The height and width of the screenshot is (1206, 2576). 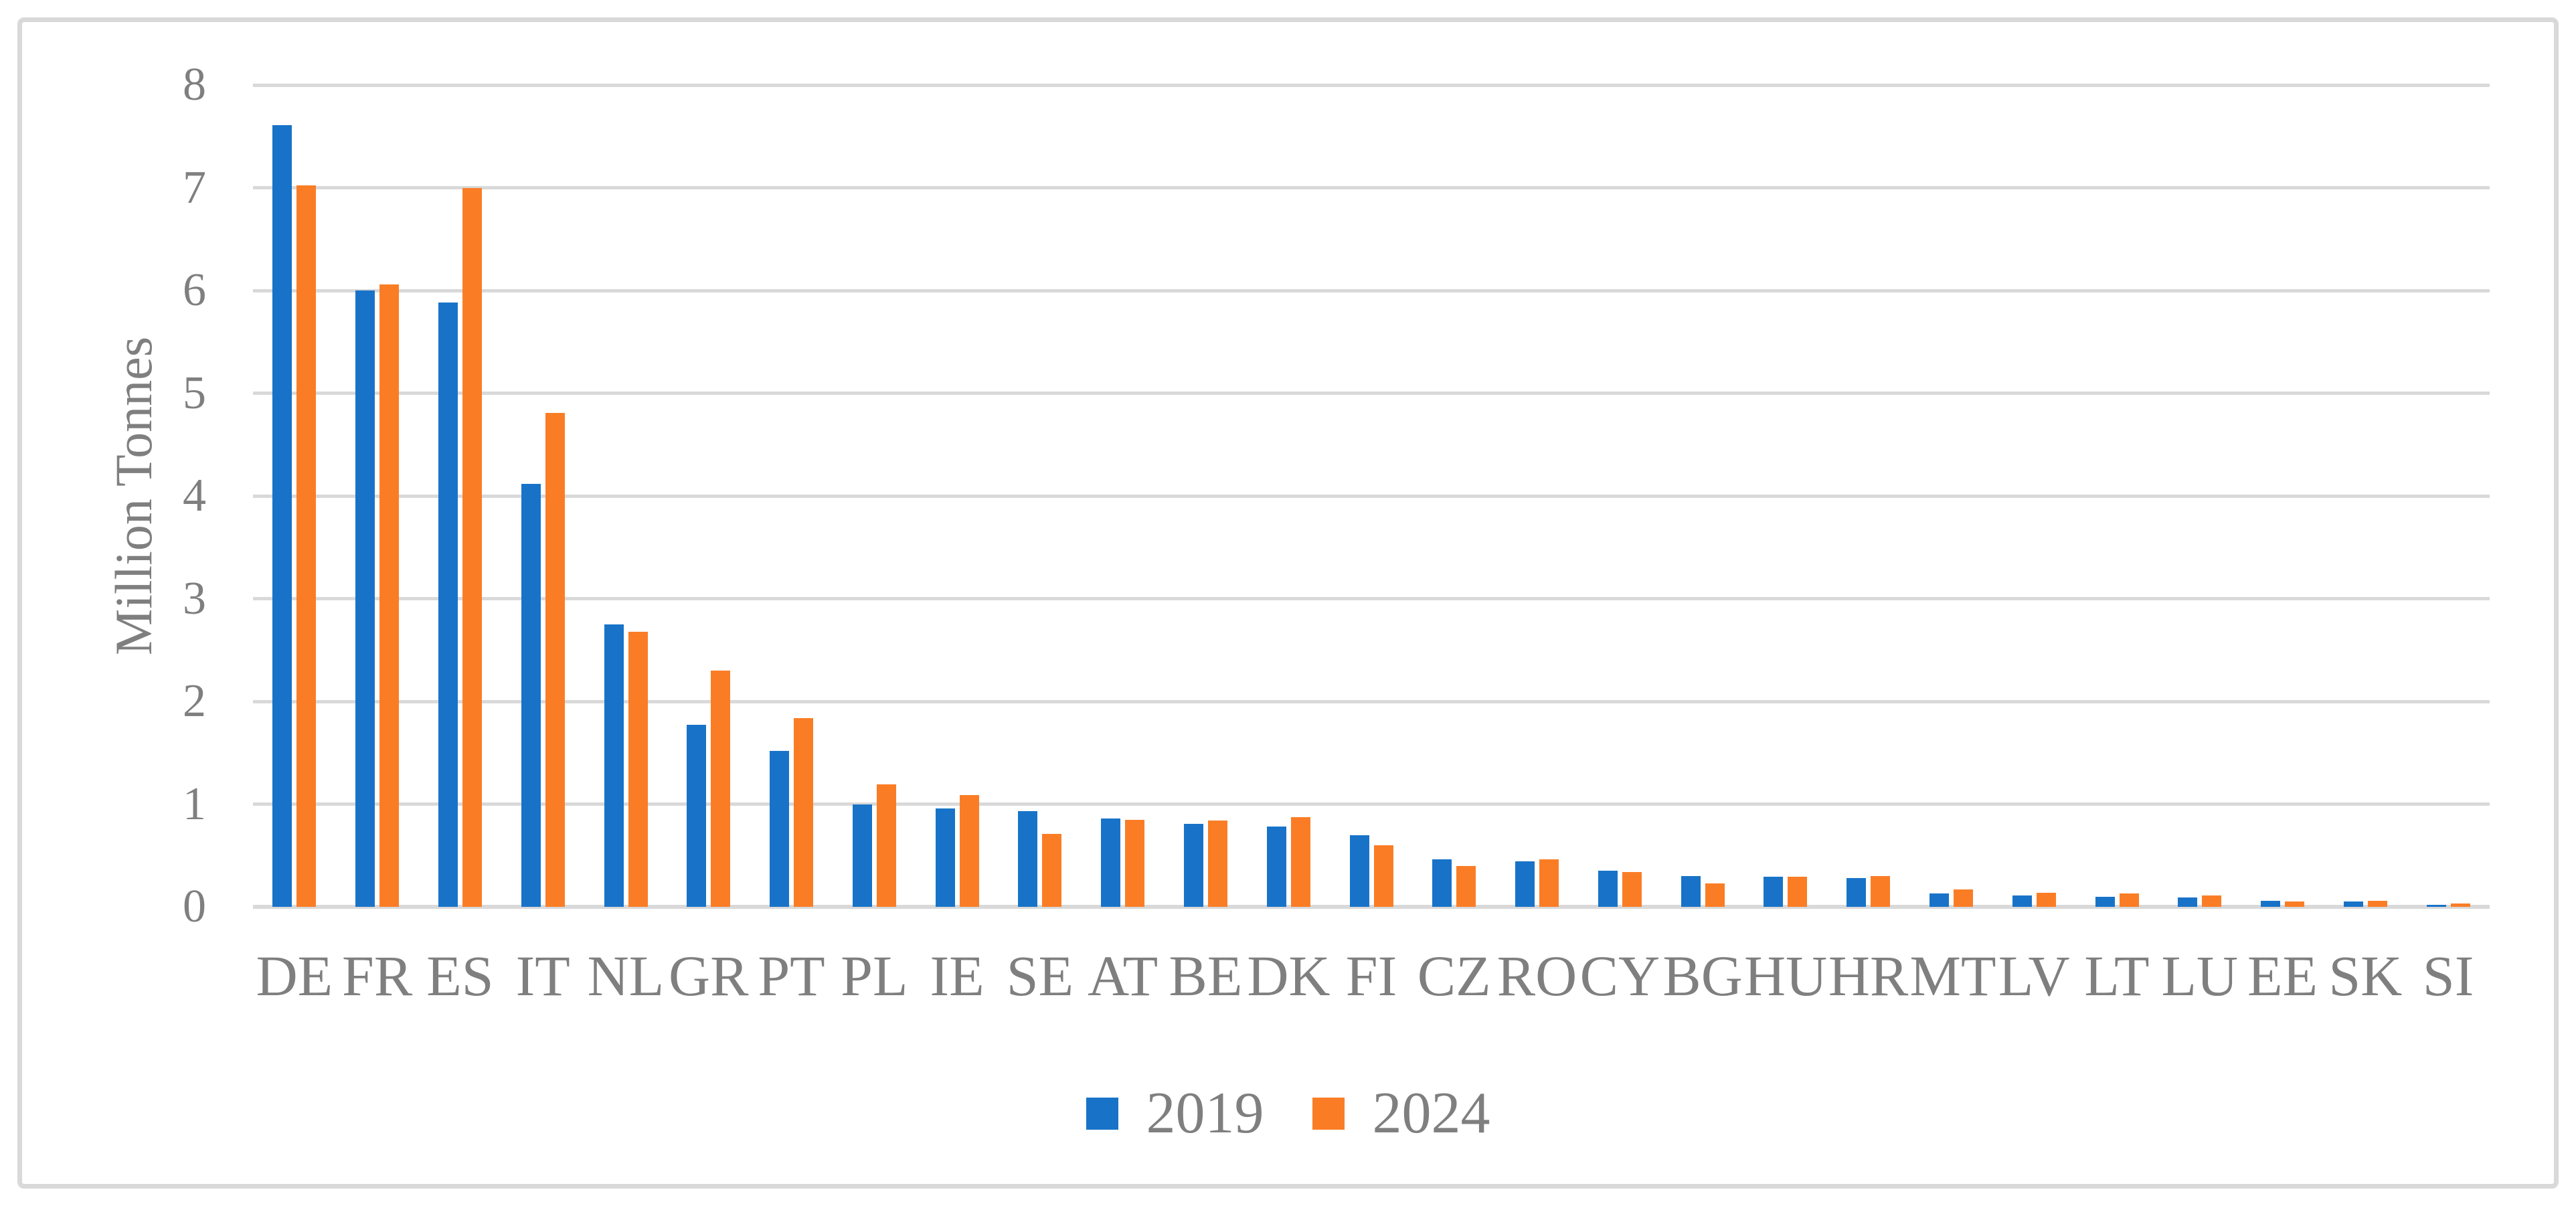 What do you see at coordinates (2460, 905) in the screenshot?
I see `bar-2024-SI` at bounding box center [2460, 905].